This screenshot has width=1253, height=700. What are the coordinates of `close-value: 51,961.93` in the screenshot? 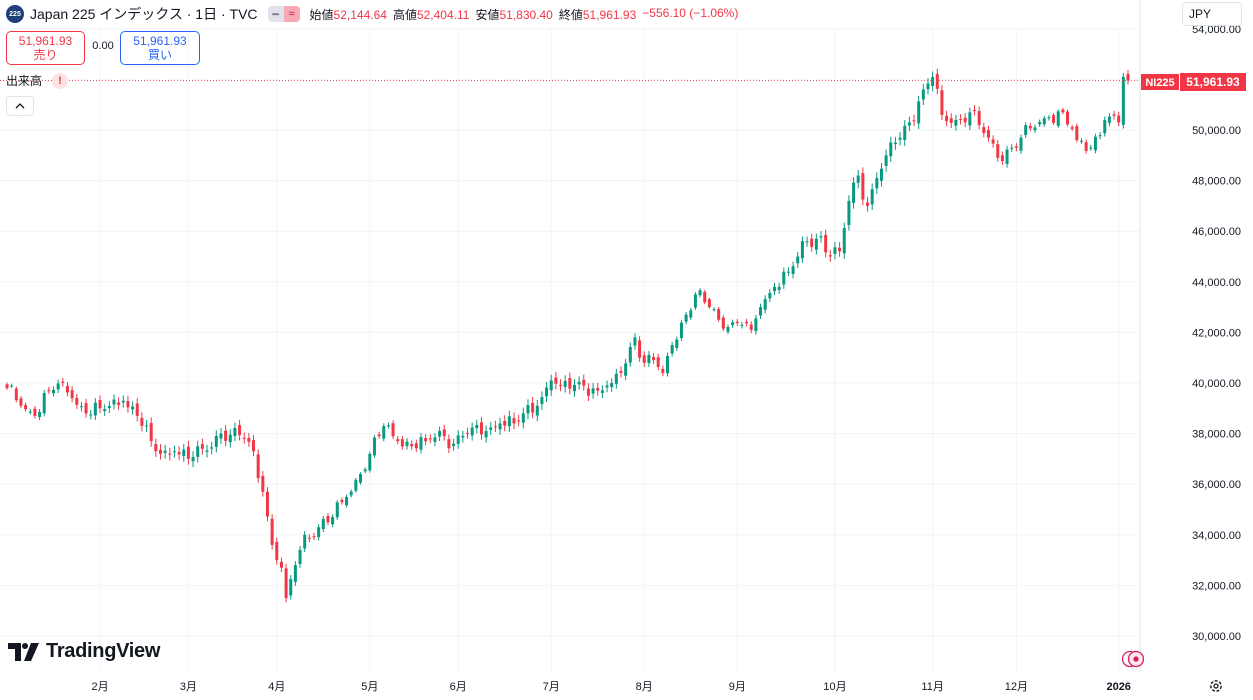 It's located at (609, 14).